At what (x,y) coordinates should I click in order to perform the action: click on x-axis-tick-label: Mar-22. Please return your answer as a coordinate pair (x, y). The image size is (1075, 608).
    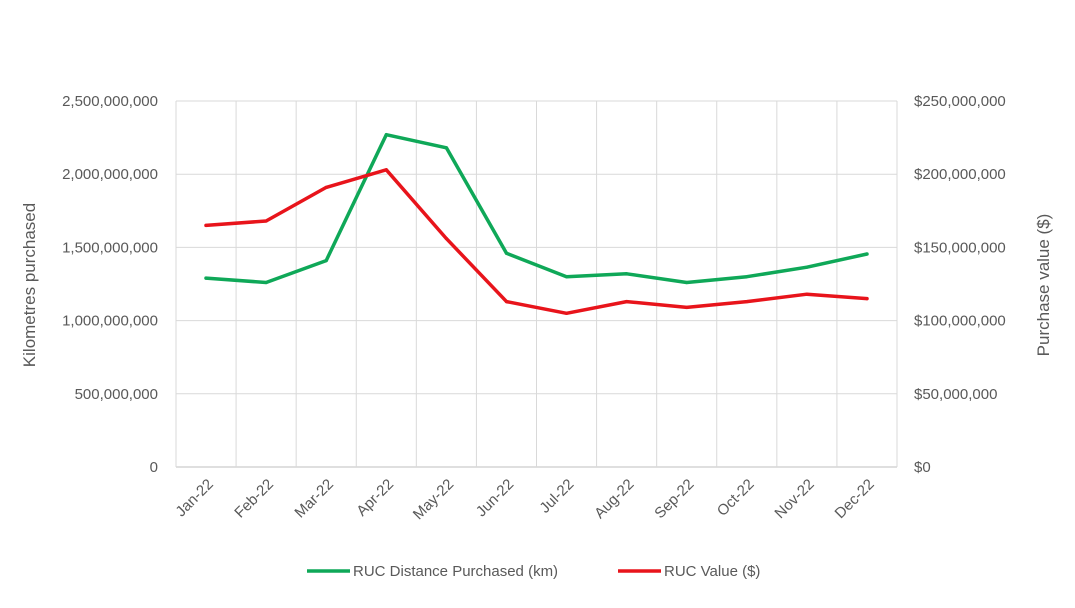
    Looking at the image, I should click on (314, 499).